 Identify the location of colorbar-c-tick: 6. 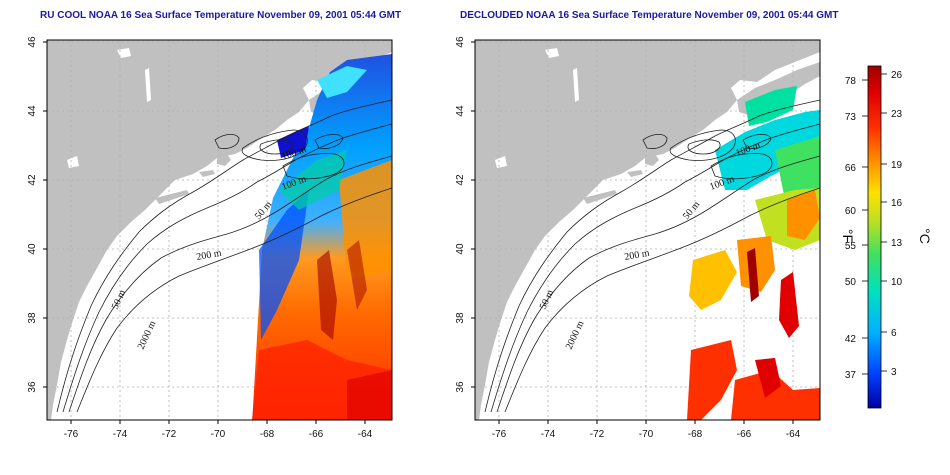
(894, 333).